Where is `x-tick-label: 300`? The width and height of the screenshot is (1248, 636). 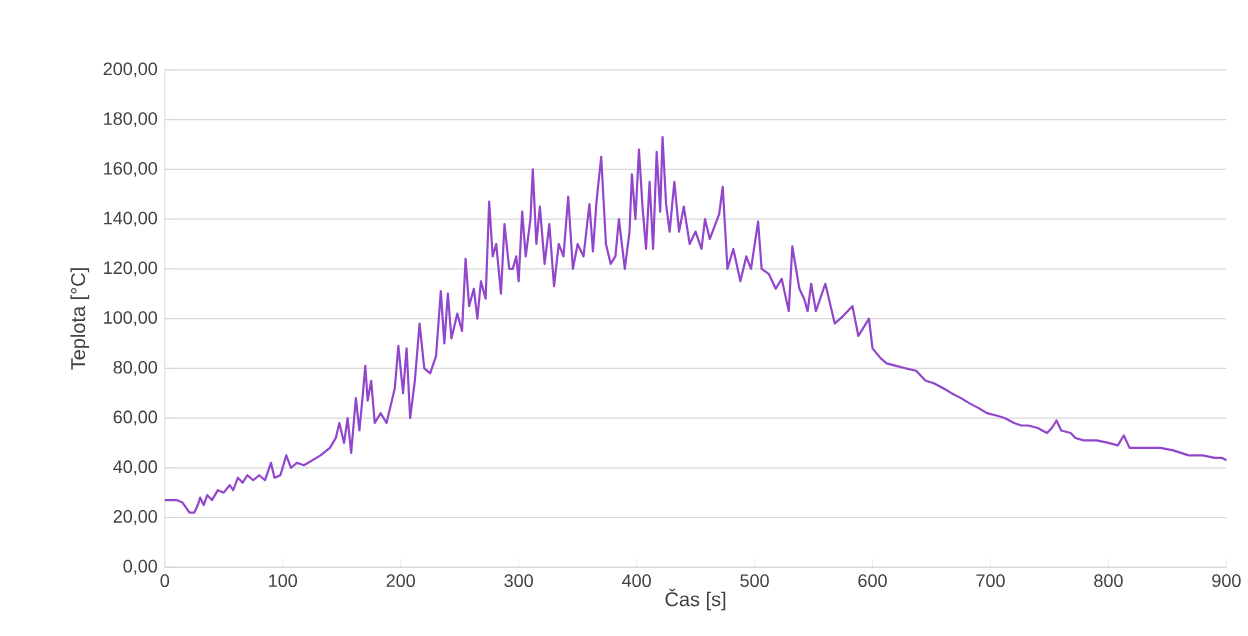 x-tick-label: 300 is located at coordinates (518, 580).